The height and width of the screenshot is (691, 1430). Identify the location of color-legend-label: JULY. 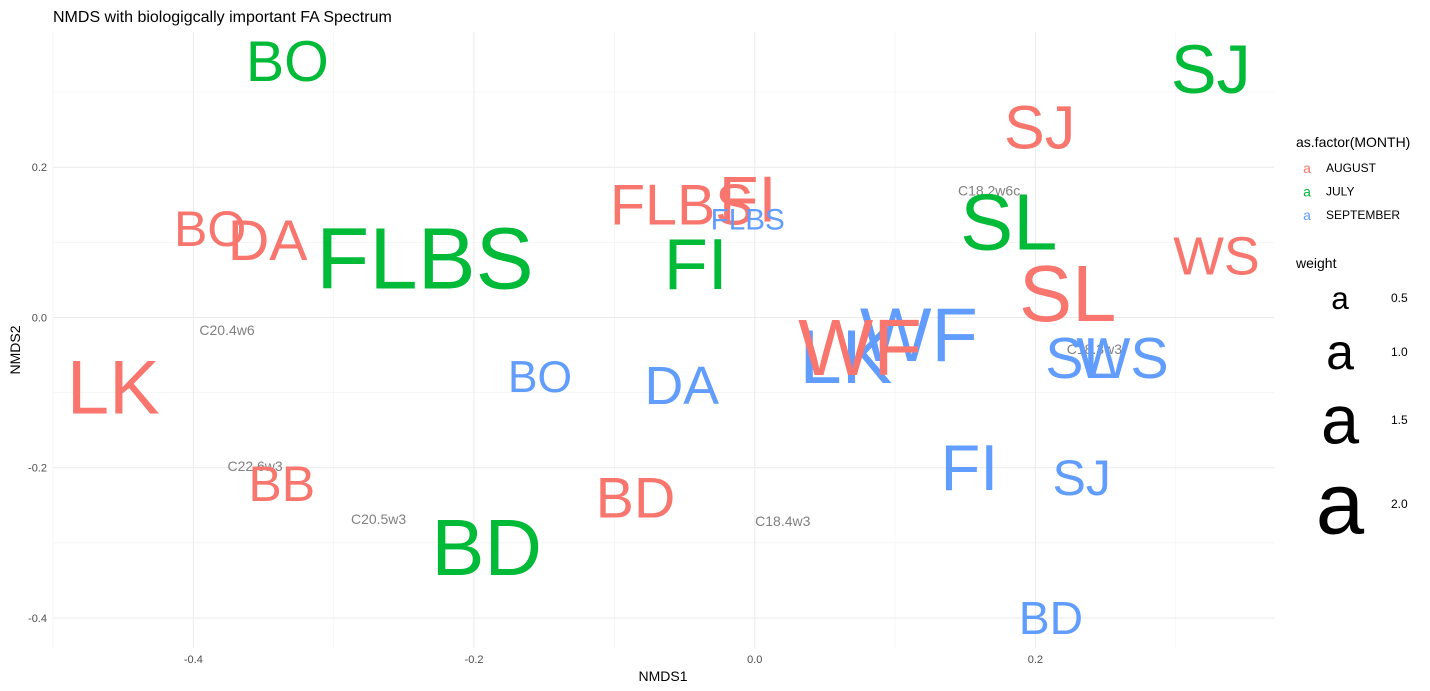
(1340, 192).